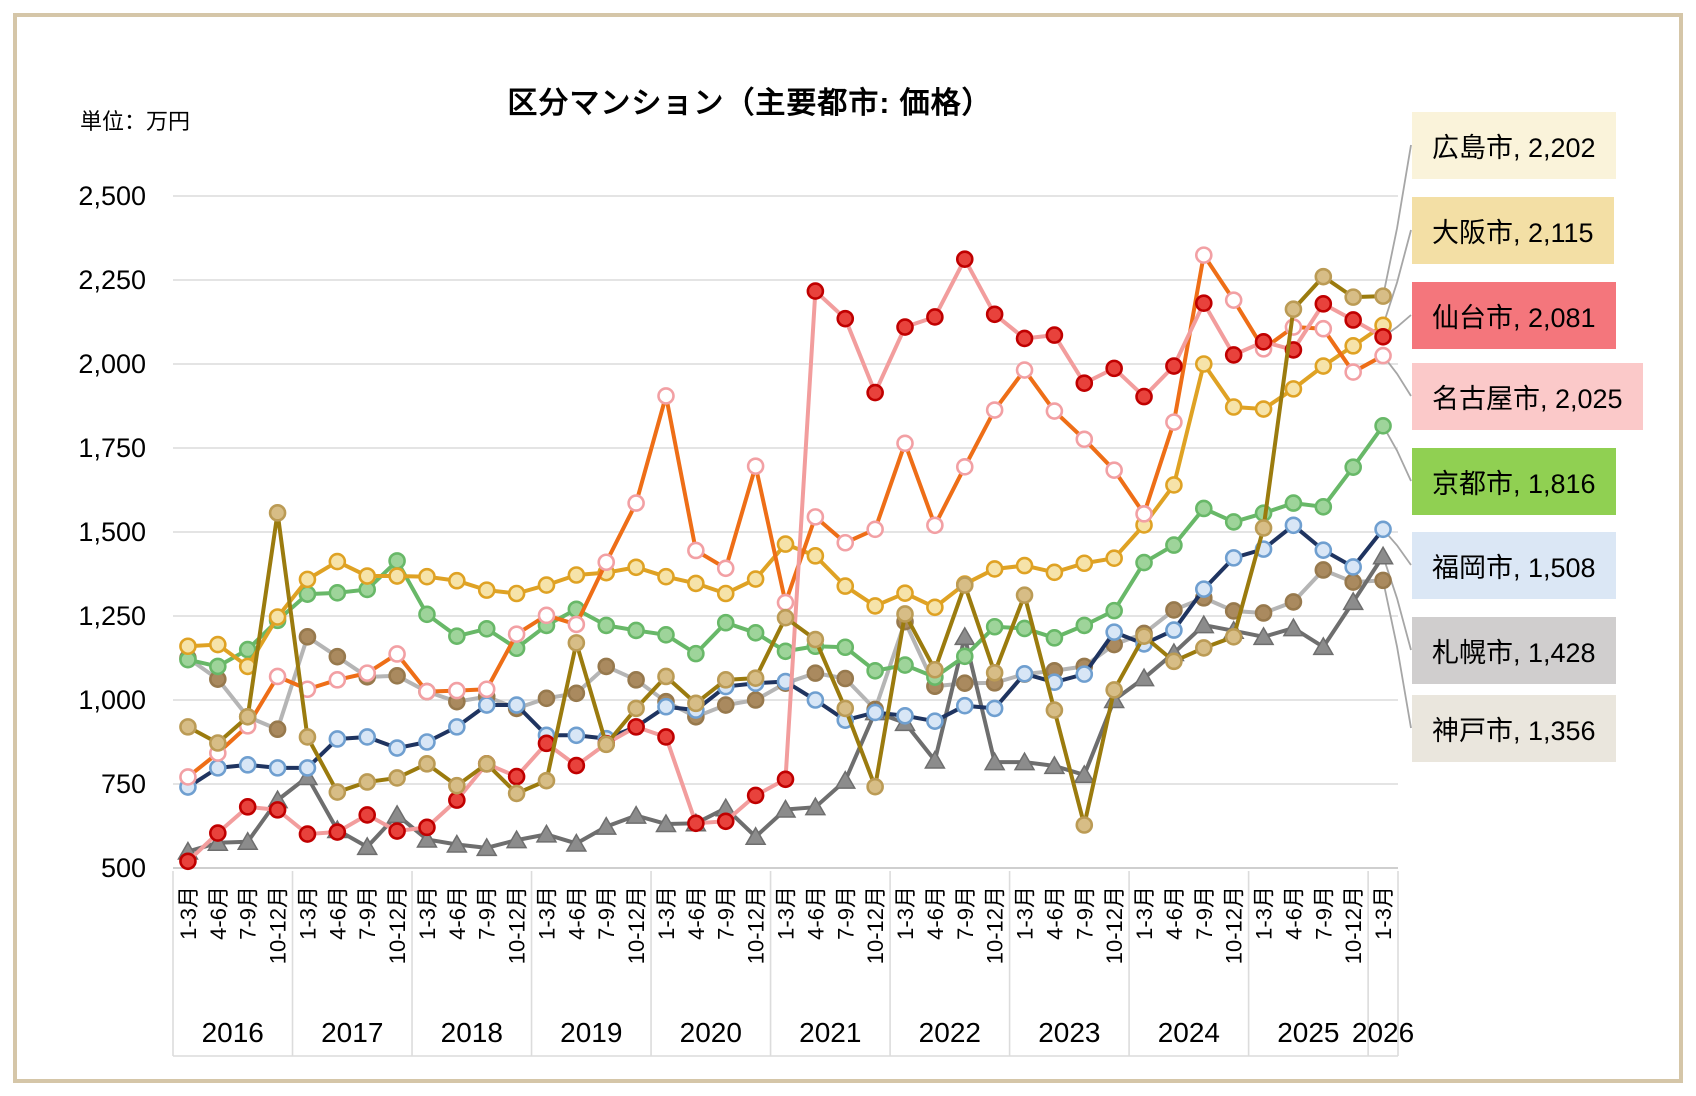 The width and height of the screenshot is (1696, 1096). Describe the element at coordinates (711, 1032) in the screenshot. I see `x-axis-year-label: 2020` at that location.